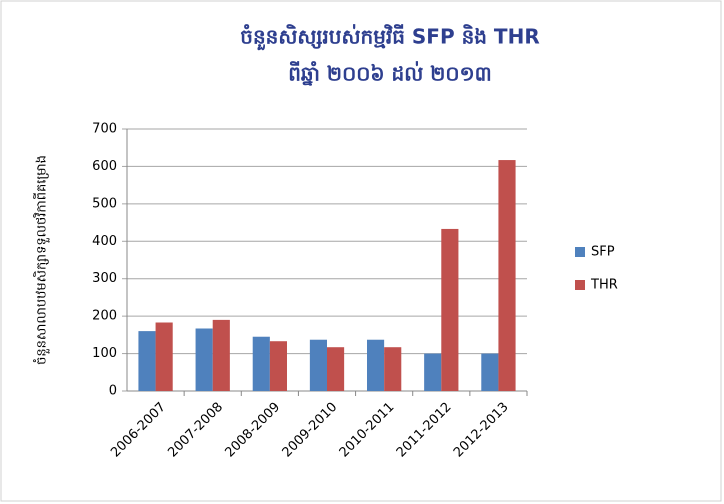 This screenshot has width=724, height=504. I want to click on y-tick-label: 200, so click(104, 316).